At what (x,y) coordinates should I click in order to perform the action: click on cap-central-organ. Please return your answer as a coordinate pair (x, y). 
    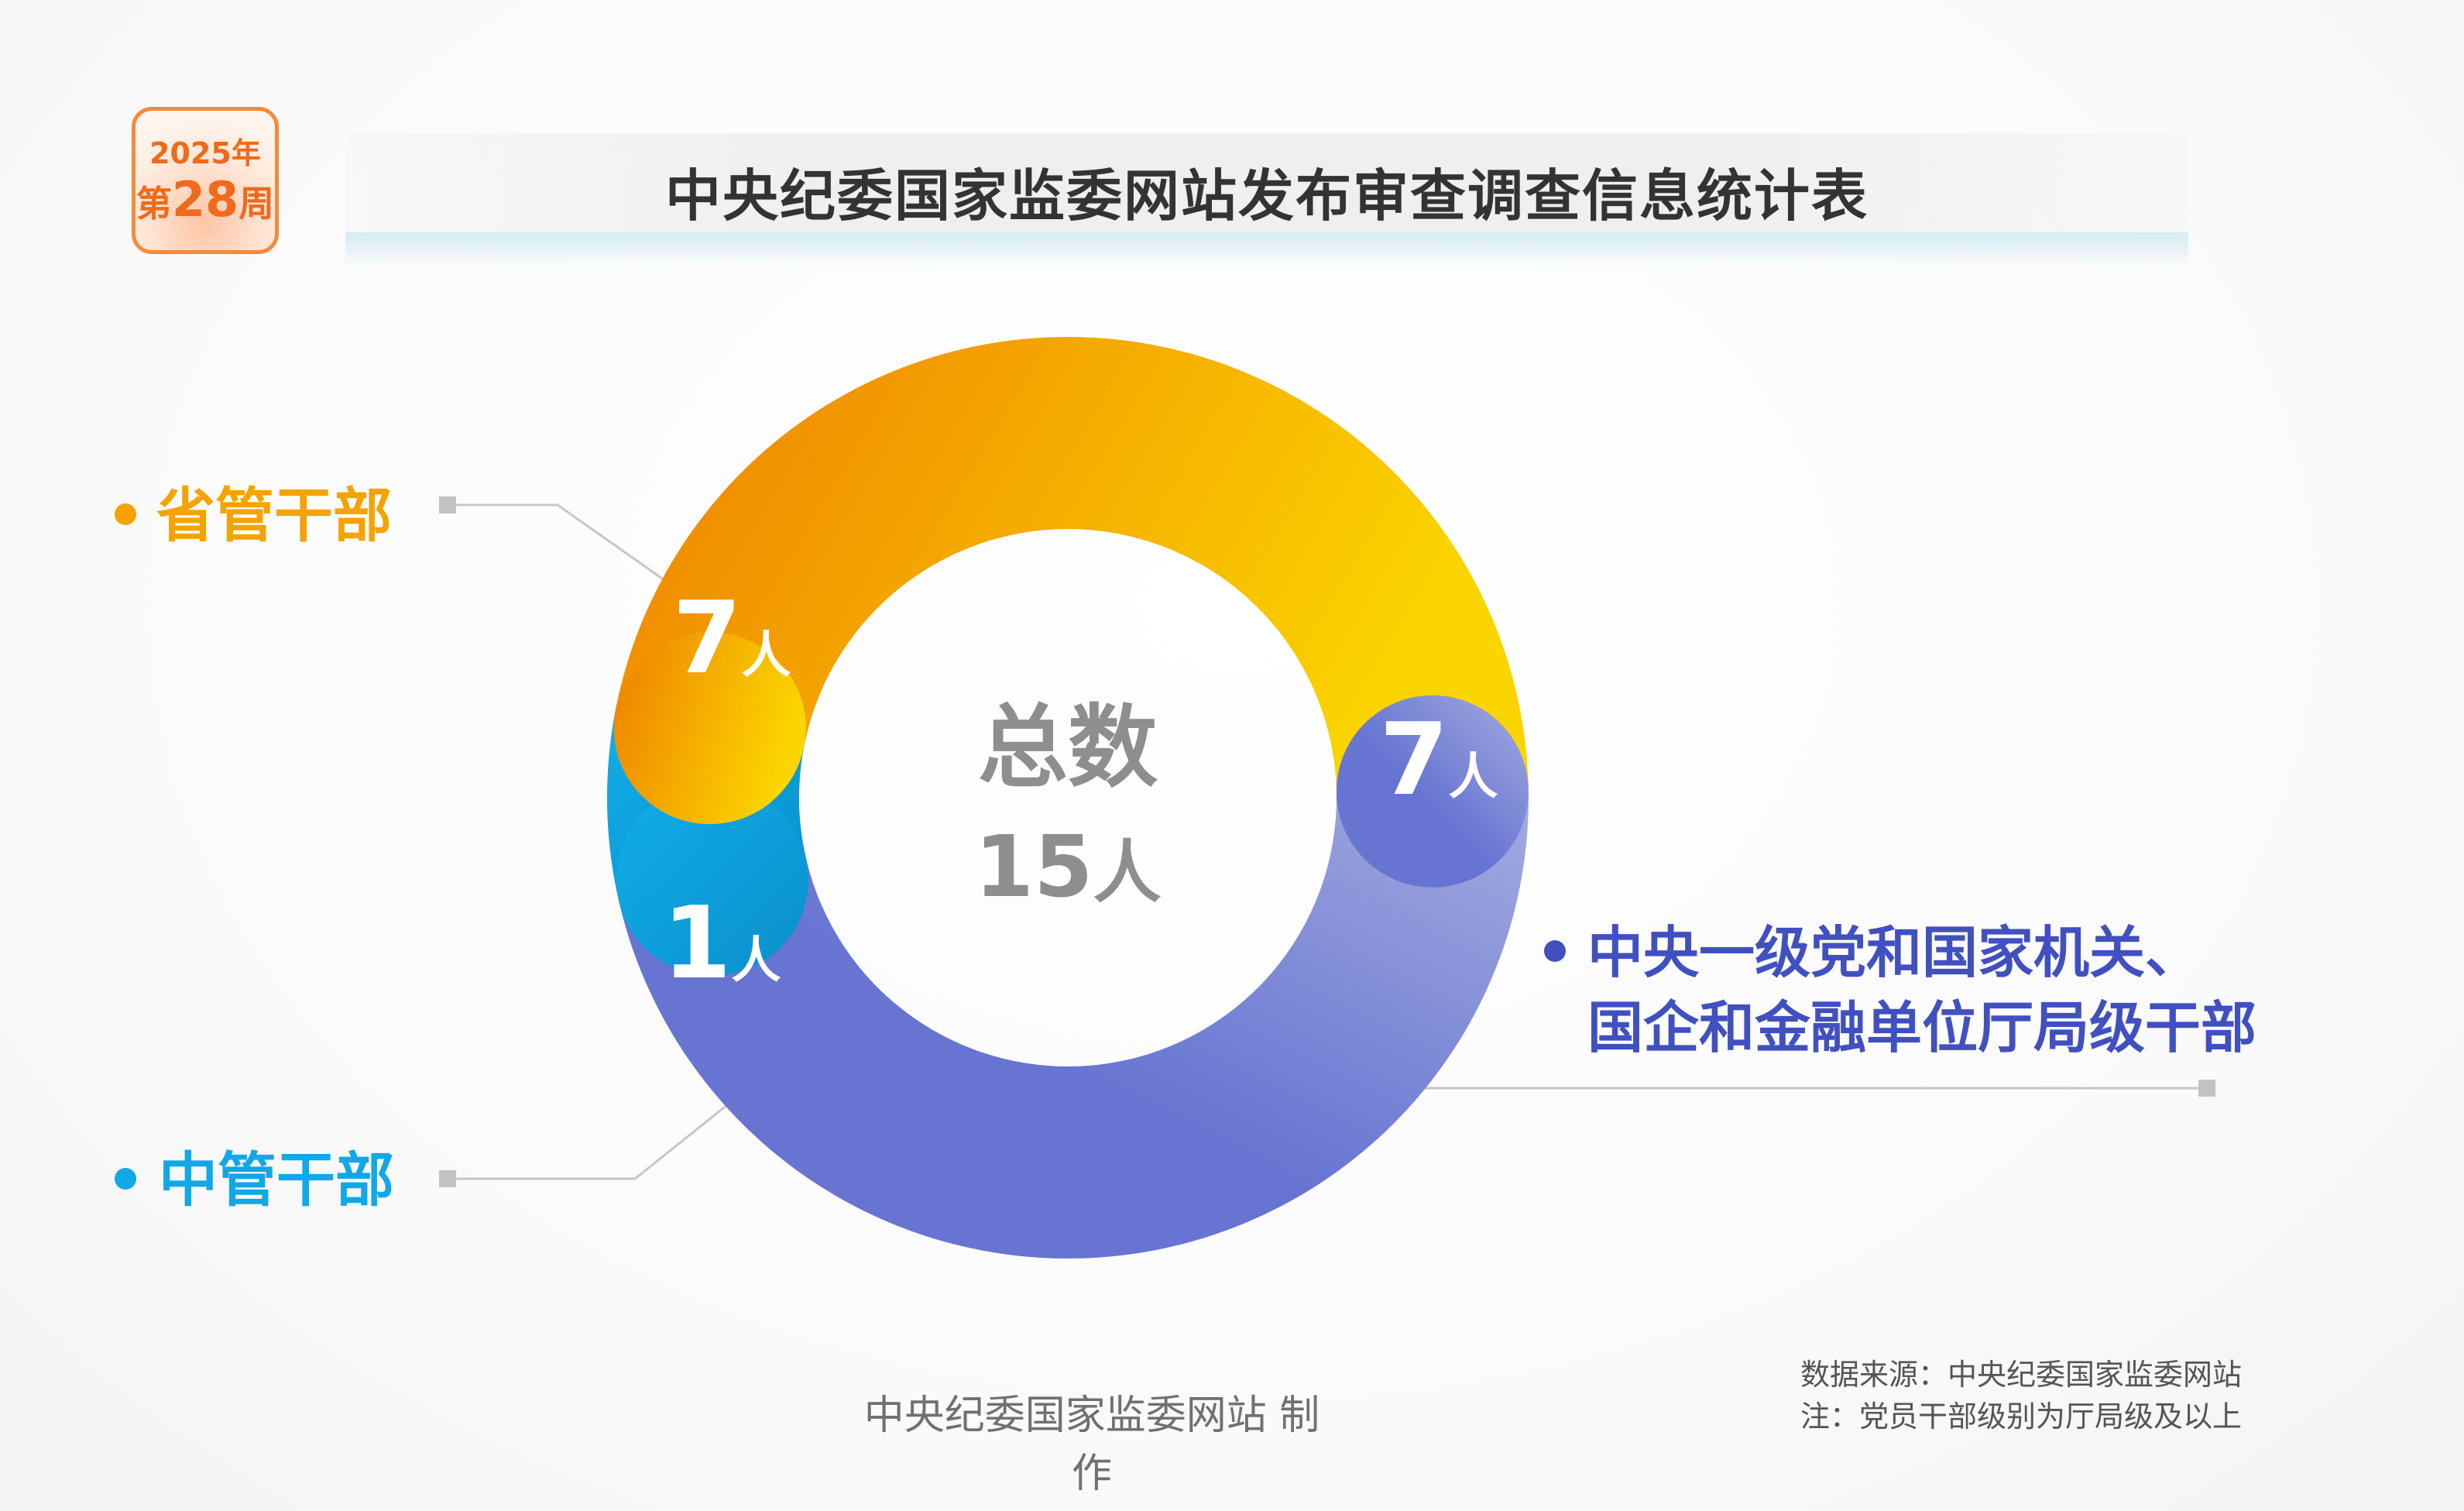
    Looking at the image, I should click on (1432, 791).